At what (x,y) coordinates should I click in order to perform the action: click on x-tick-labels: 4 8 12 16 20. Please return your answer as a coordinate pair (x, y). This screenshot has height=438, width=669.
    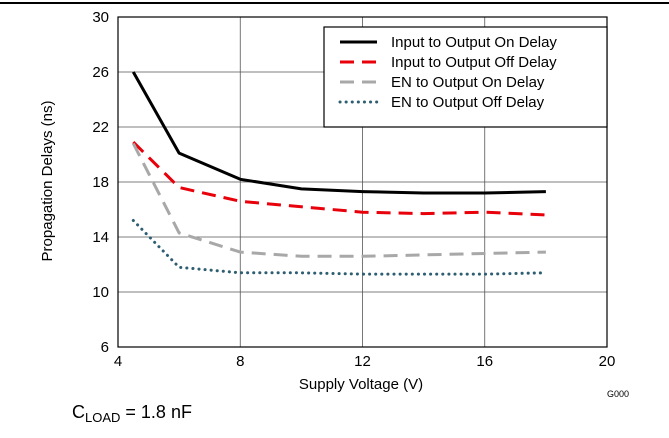
    Looking at the image, I should click on (365, 361).